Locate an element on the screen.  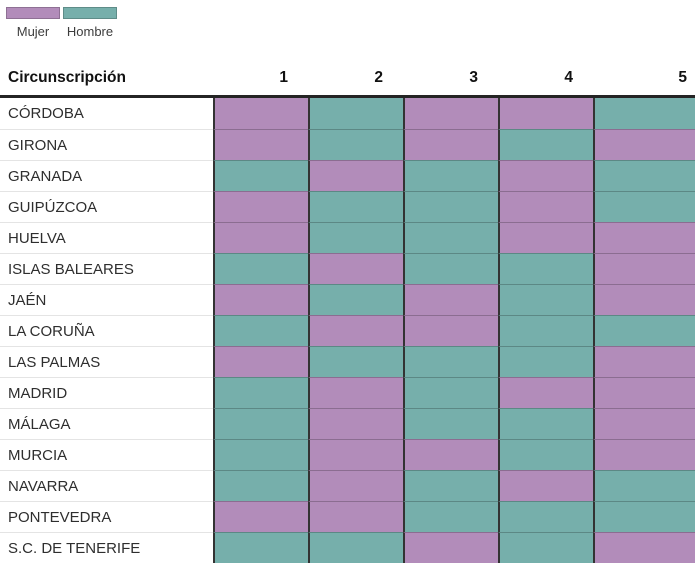
table-row: ISLAS BALEARES is located at coordinates (347, 268).